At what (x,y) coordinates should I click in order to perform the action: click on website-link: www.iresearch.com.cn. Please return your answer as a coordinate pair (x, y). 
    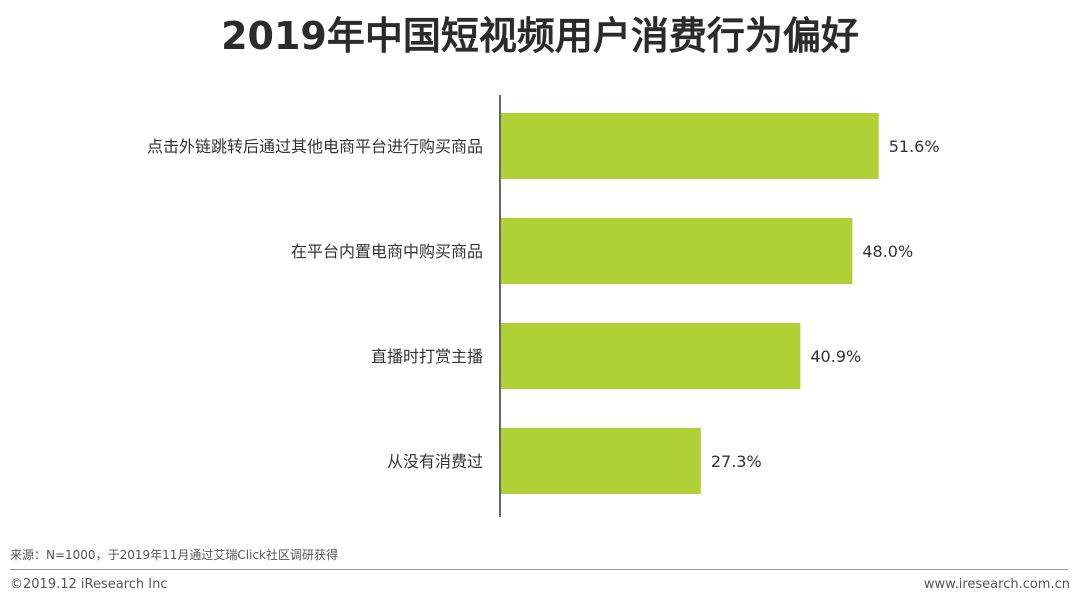
    Looking at the image, I should click on (996, 584).